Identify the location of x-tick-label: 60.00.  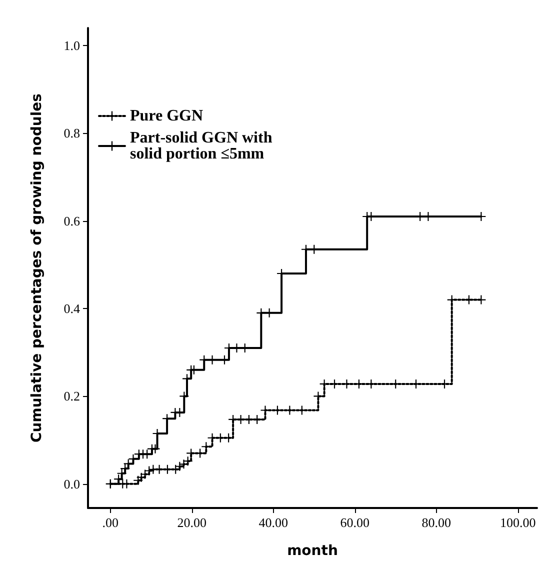
(355, 522).